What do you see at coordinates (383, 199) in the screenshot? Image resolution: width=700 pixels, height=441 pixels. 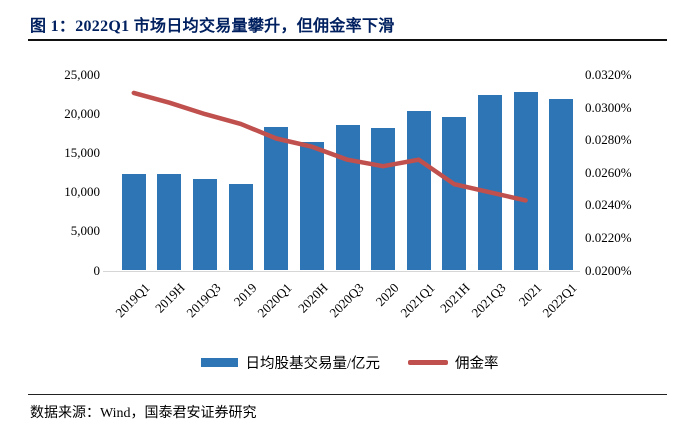 I see `bar-2020` at bounding box center [383, 199].